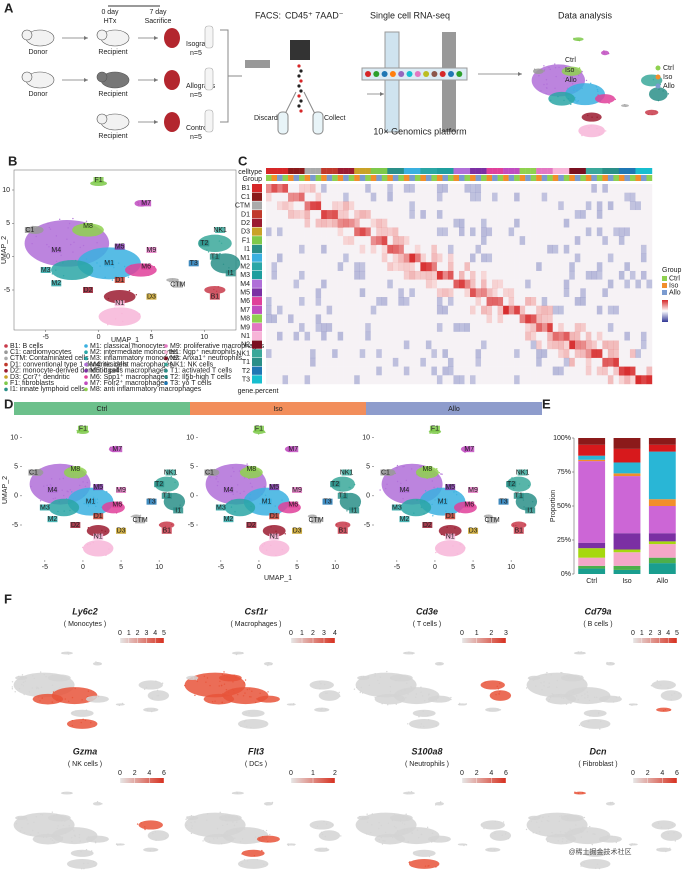  What do you see at coordinates (492, 520) in the screenshot?
I see `label: CTM` at bounding box center [492, 520].